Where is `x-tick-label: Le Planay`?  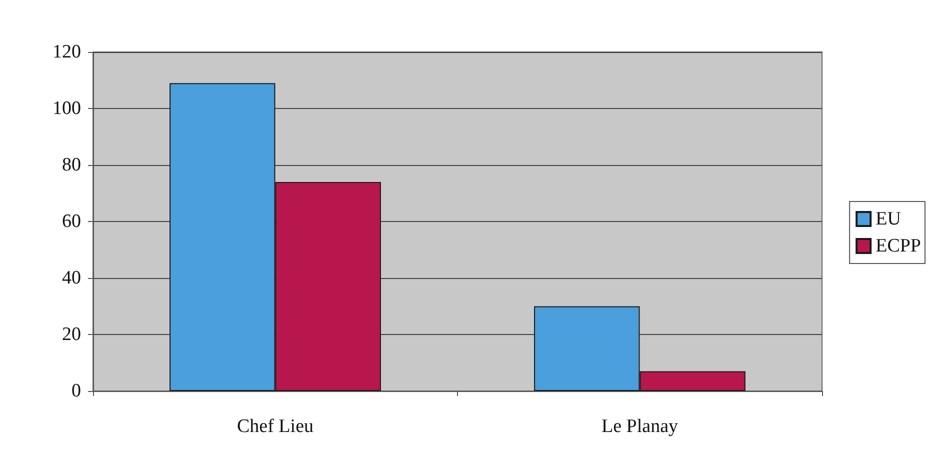
x-tick-label: Le Planay is located at coordinates (639, 426).